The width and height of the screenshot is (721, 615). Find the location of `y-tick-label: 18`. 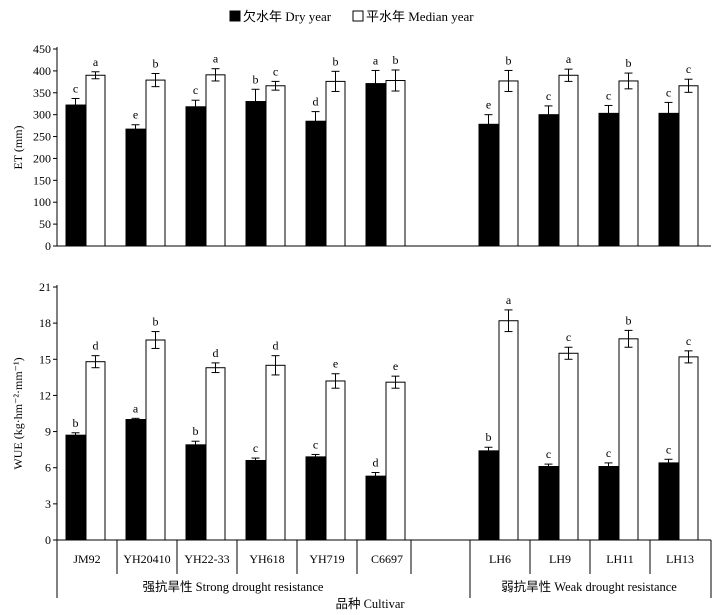

y-tick-label: 18 is located at coordinates (45, 323).